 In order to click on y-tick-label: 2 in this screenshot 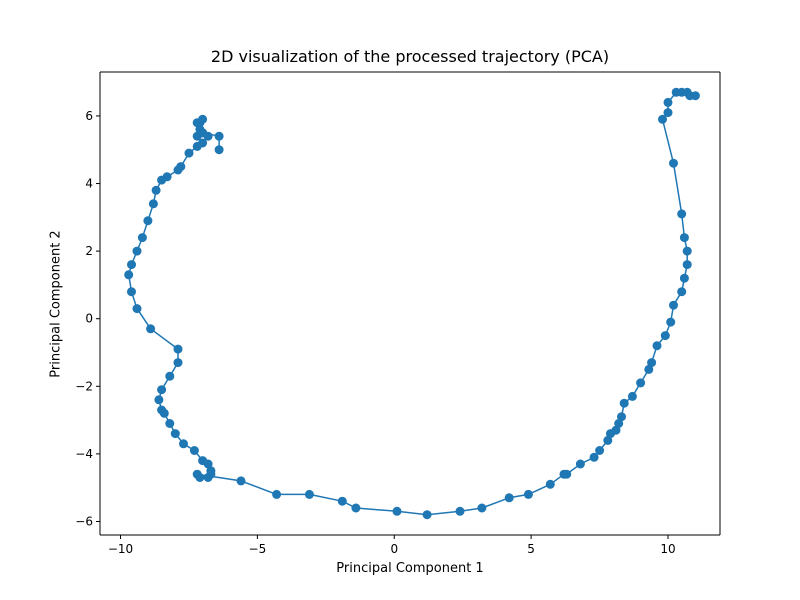, I will do `click(89, 251)`.